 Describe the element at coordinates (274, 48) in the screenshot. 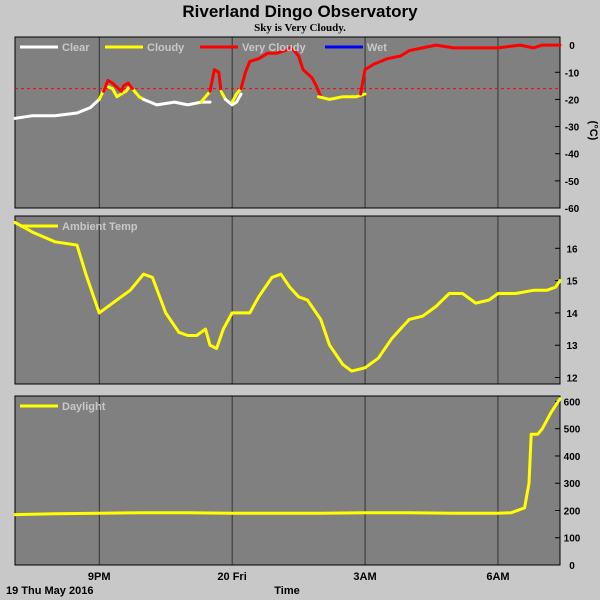

I see `legend-label: Very Cloudy` at that location.